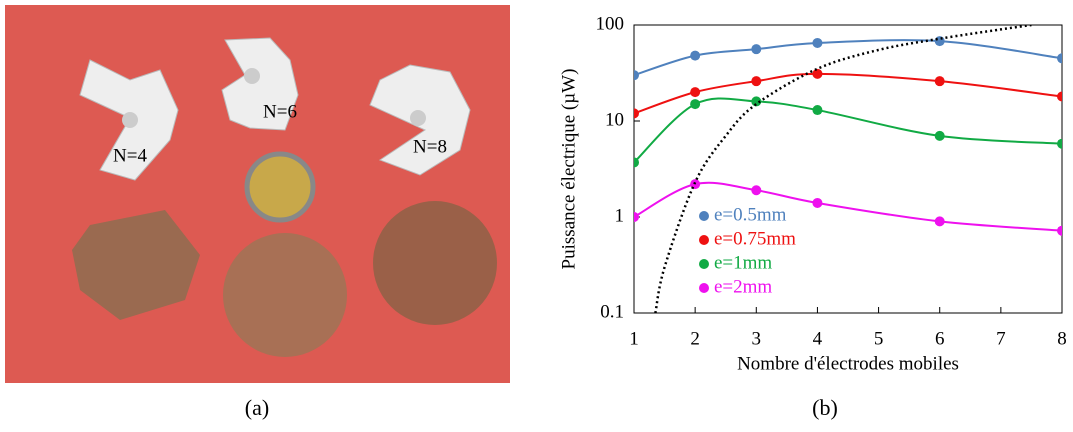  What do you see at coordinates (634, 338) in the screenshot?
I see `x-tick-label: 1` at bounding box center [634, 338].